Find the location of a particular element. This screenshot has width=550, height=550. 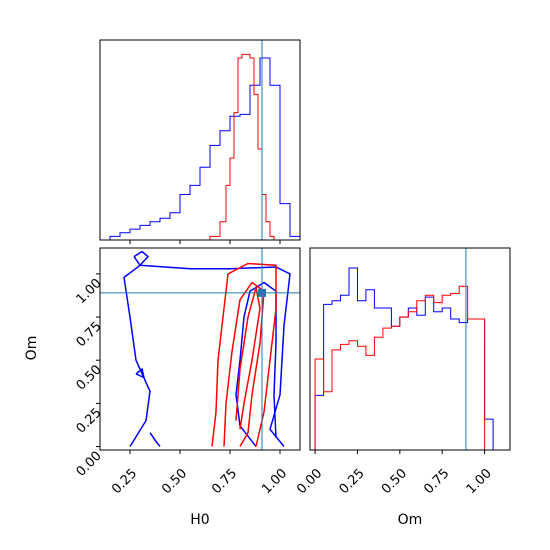

contour-panel-frame is located at coordinates (200, 349).